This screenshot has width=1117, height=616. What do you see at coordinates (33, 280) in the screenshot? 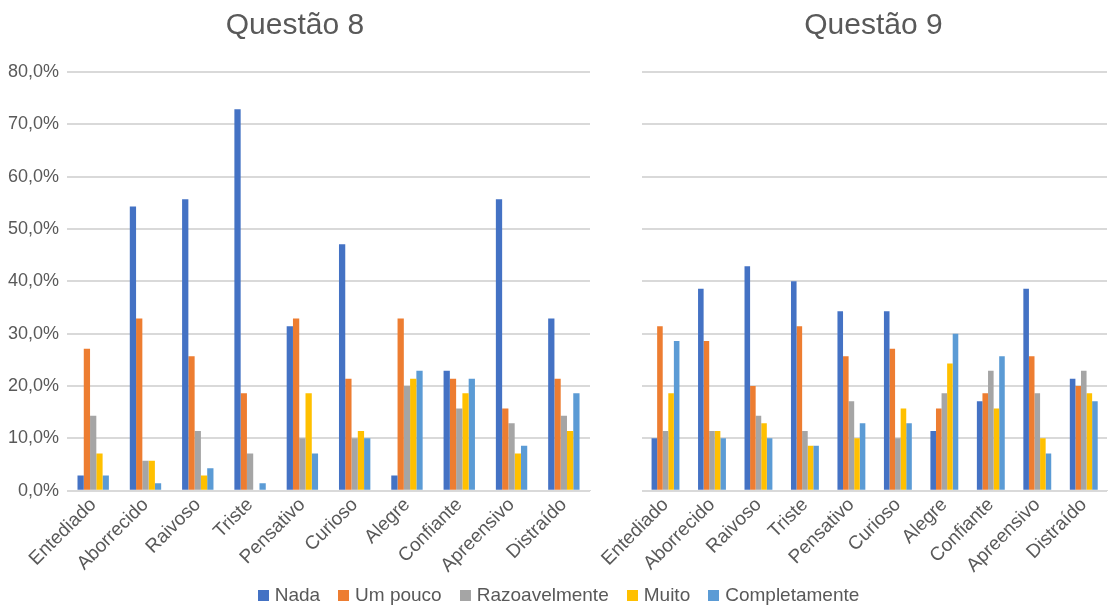
I see `y-tick-label: 40,0%` at bounding box center [33, 280].